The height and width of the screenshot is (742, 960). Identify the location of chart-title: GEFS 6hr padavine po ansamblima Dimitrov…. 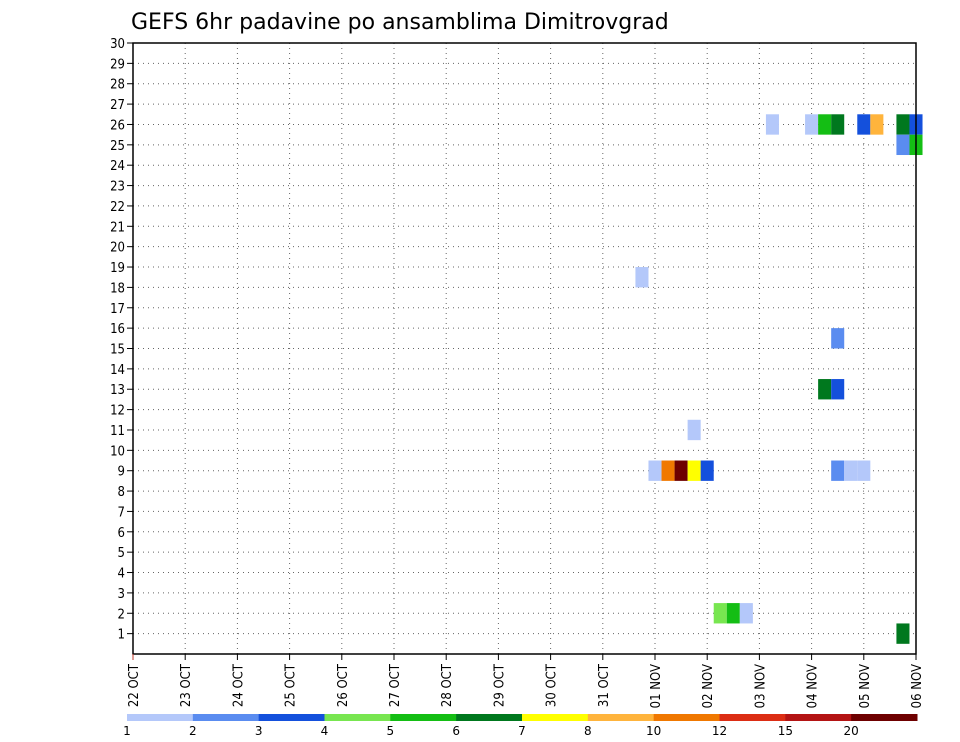
(400, 22).